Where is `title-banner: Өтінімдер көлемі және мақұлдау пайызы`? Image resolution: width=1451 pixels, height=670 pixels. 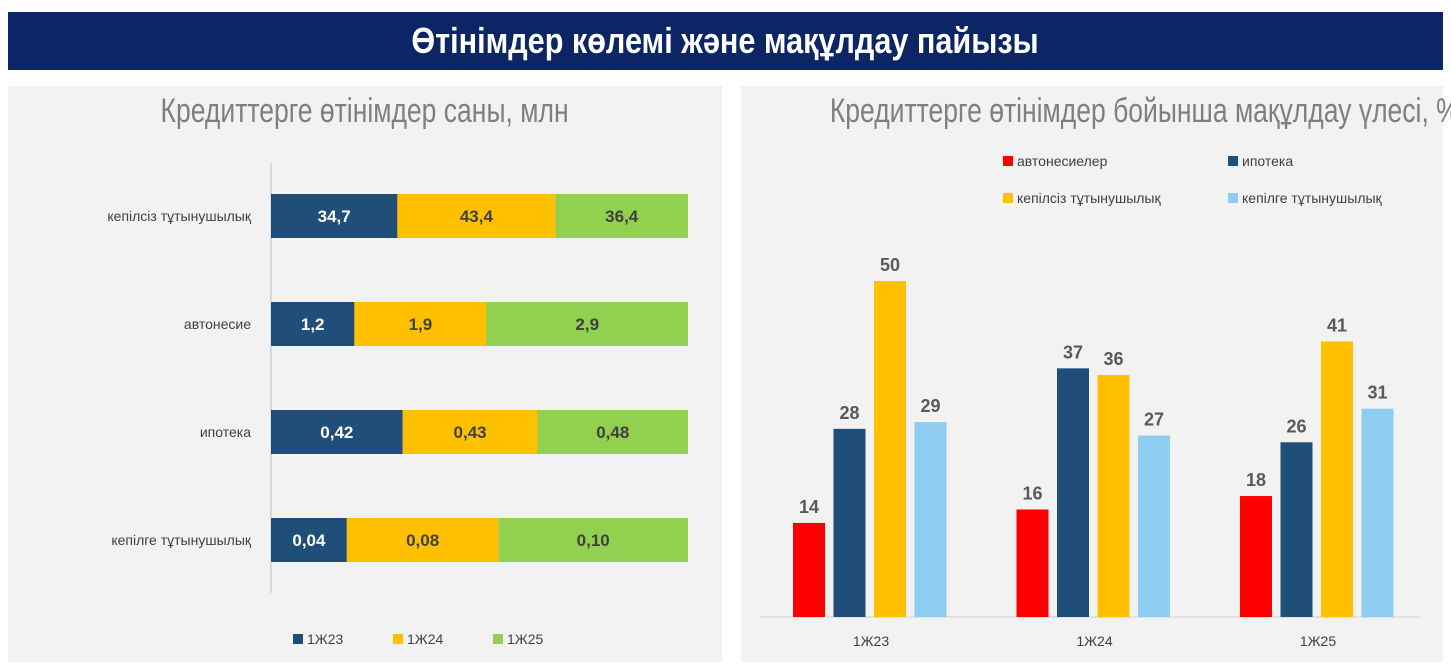
title-banner: Өтінімдер көлемі және мақұлдау пайызы is located at coordinates (725, 41).